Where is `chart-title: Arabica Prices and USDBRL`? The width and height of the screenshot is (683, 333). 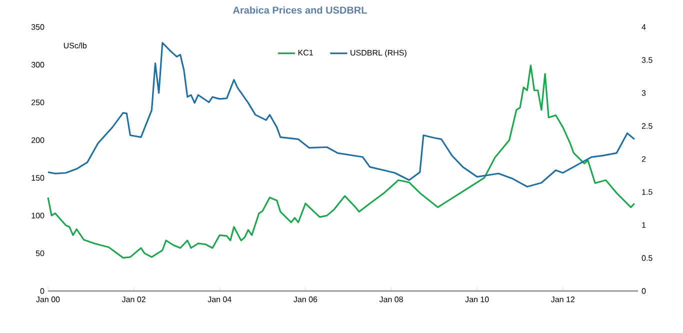
chart-title: Arabica Prices and USDBRL is located at coordinates (300, 10).